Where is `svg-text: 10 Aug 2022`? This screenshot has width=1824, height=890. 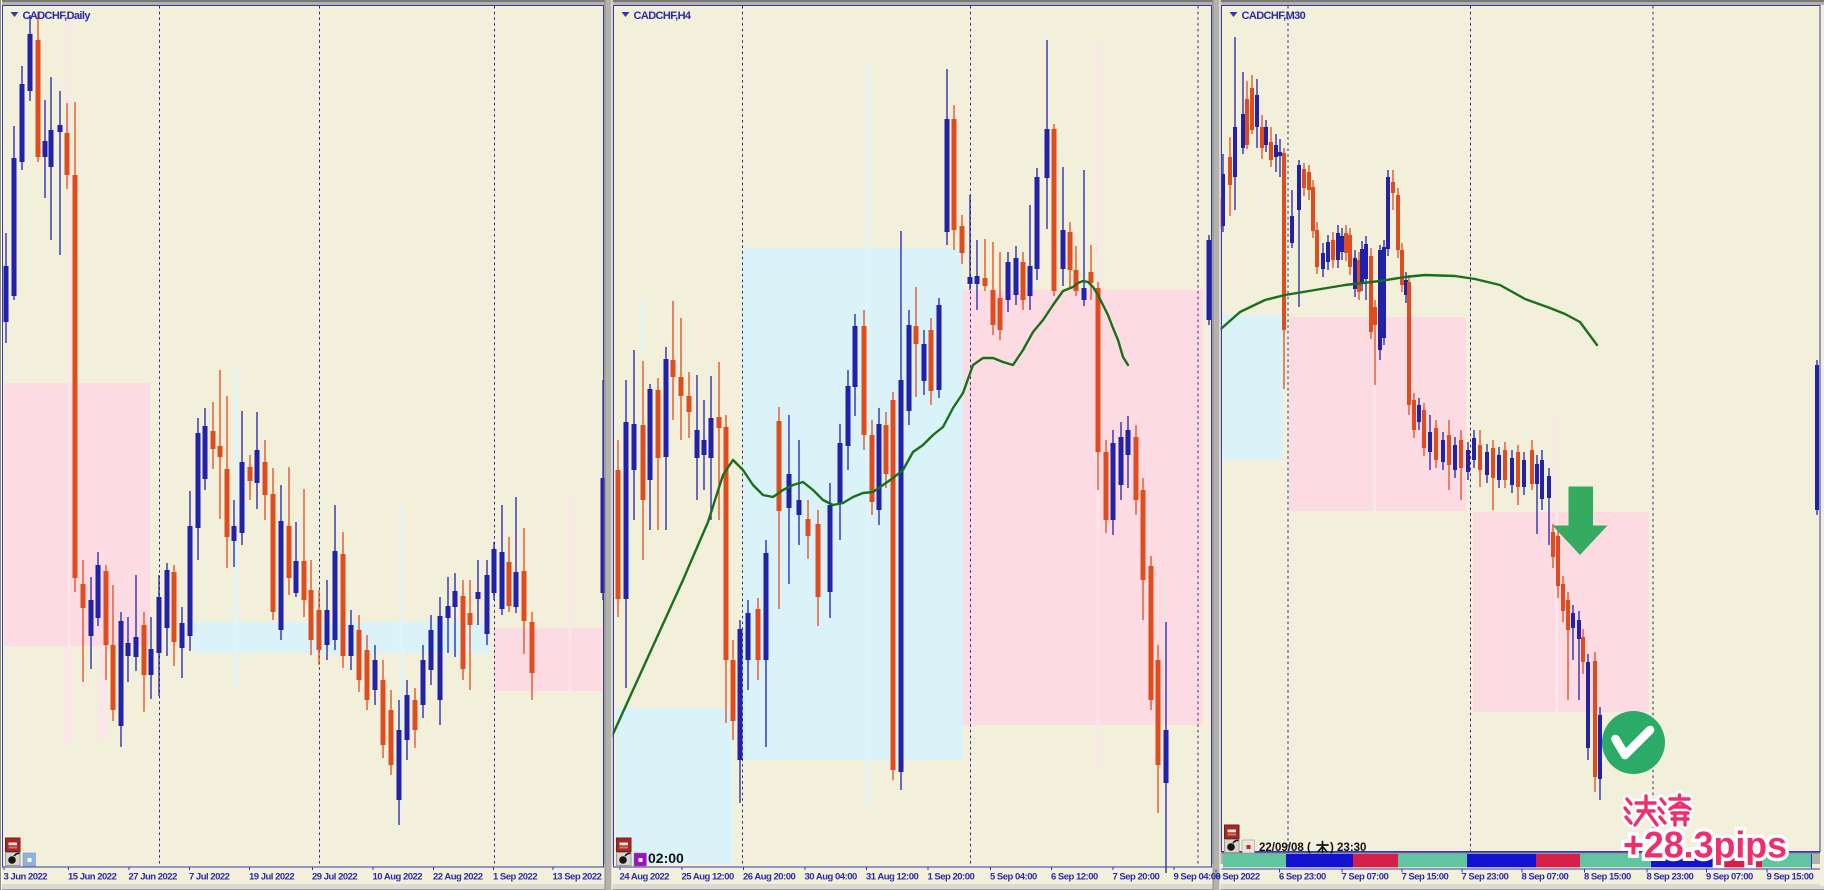 svg-text: 10 Aug 2022 is located at coordinates (398, 877).